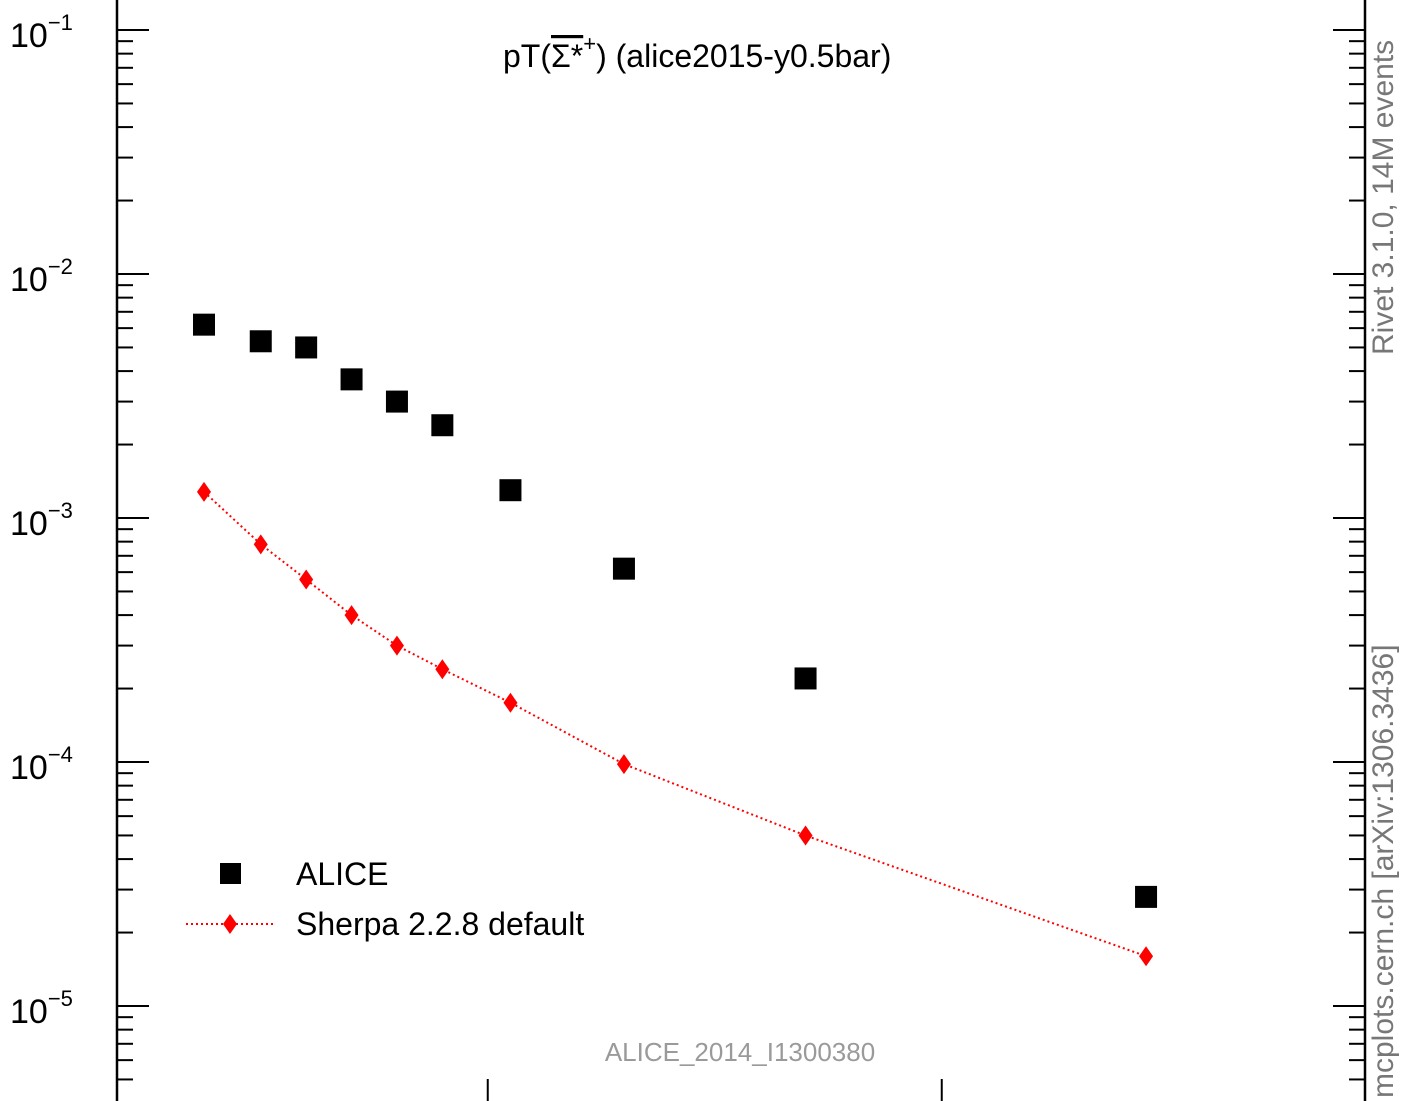  I want to click on title-particle: Σ*, so click(567, 56).